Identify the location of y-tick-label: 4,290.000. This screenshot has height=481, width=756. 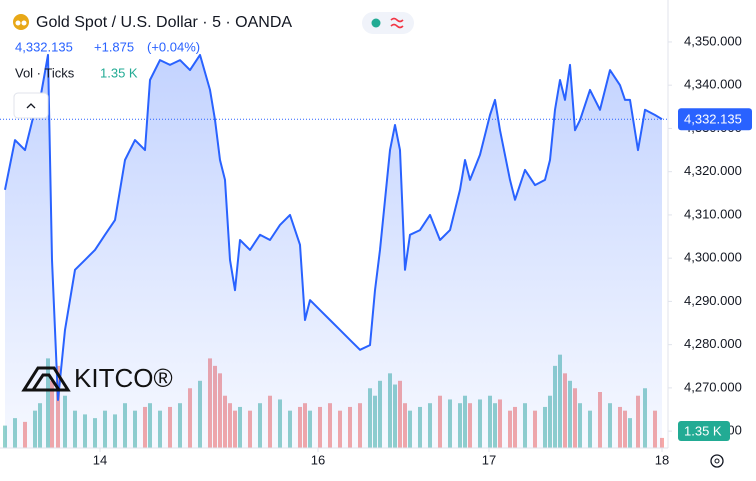
(713, 300).